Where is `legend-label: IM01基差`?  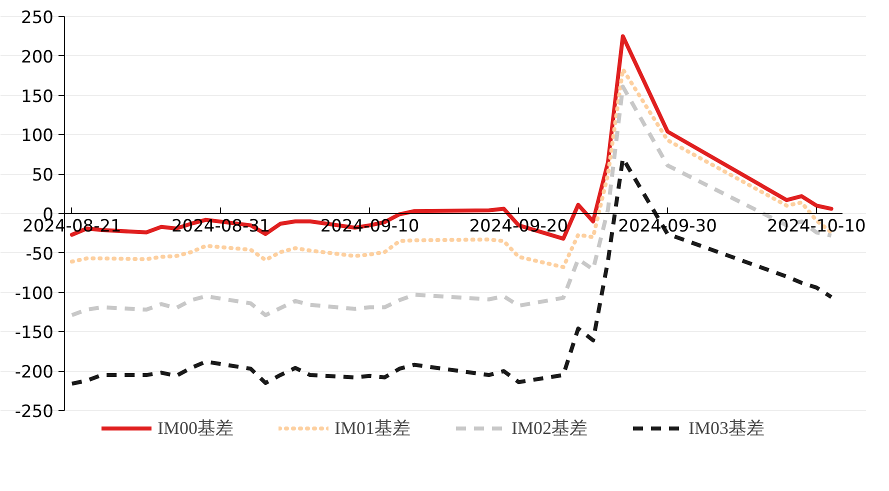 legend-label: IM01基差 is located at coordinates (372, 428).